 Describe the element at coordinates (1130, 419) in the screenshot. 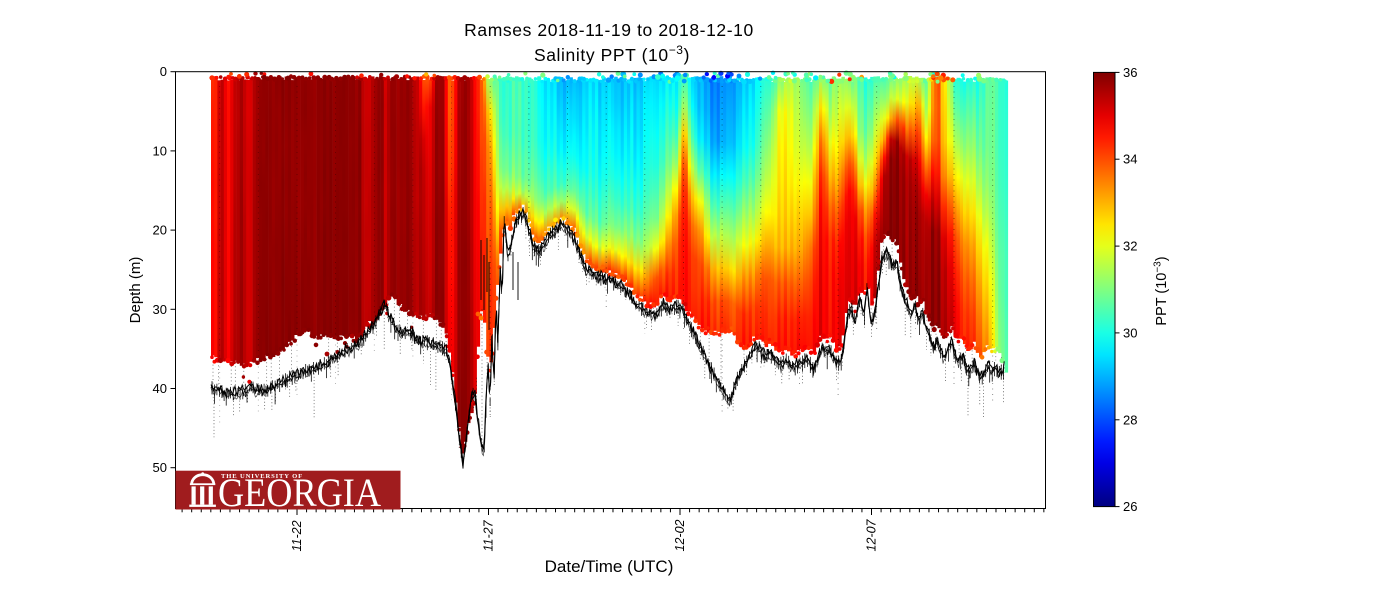

I see `svg-text: 28` at that location.